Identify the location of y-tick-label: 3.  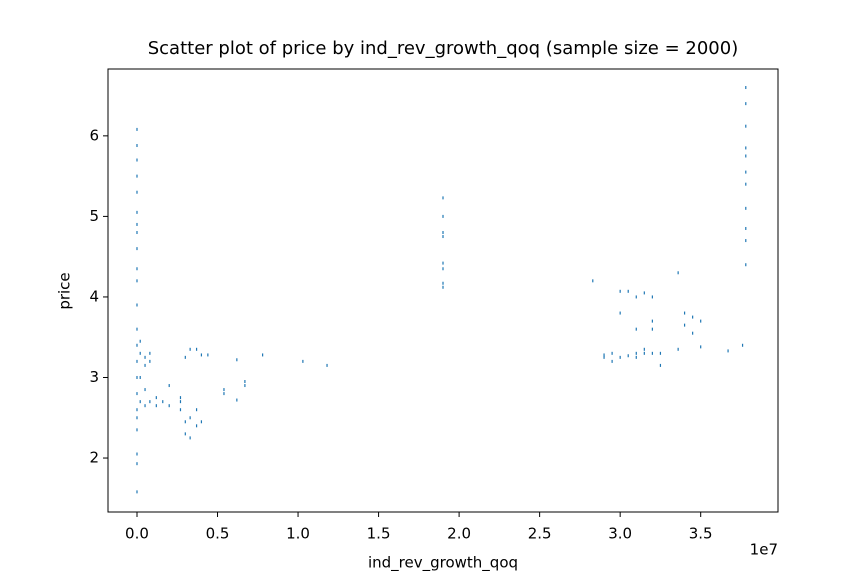
(94, 377).